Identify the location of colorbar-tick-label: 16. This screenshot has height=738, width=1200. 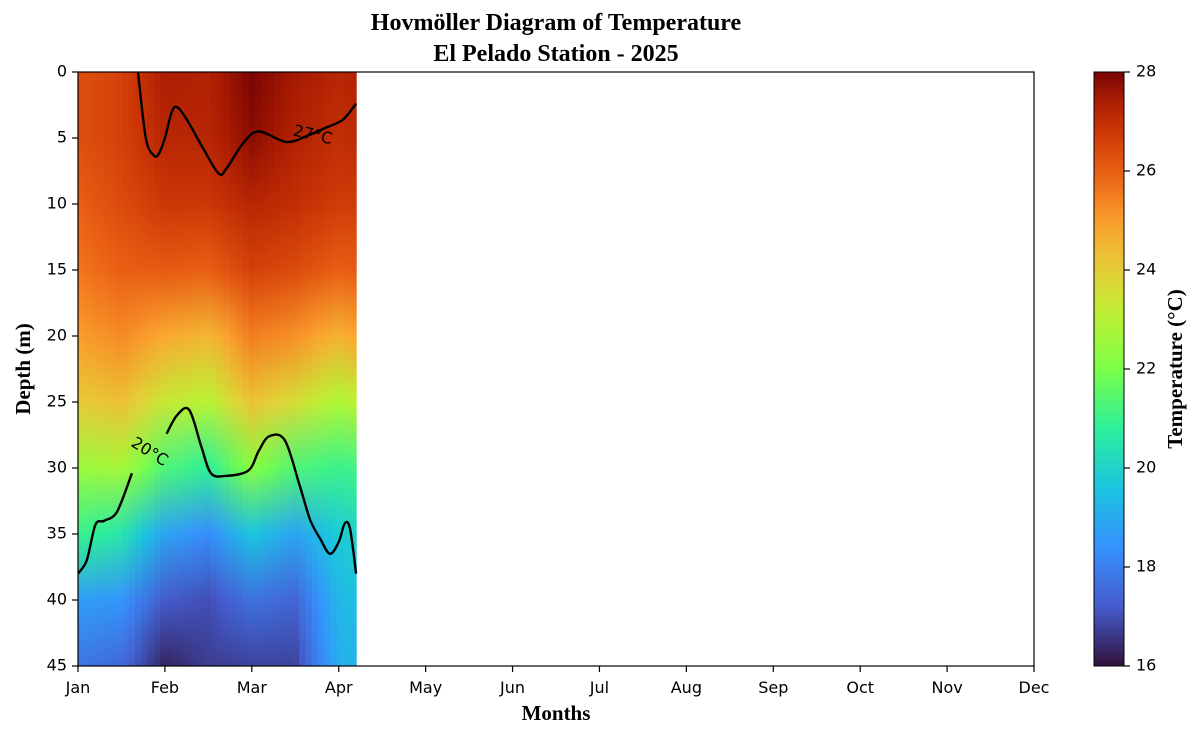
(1146, 665).